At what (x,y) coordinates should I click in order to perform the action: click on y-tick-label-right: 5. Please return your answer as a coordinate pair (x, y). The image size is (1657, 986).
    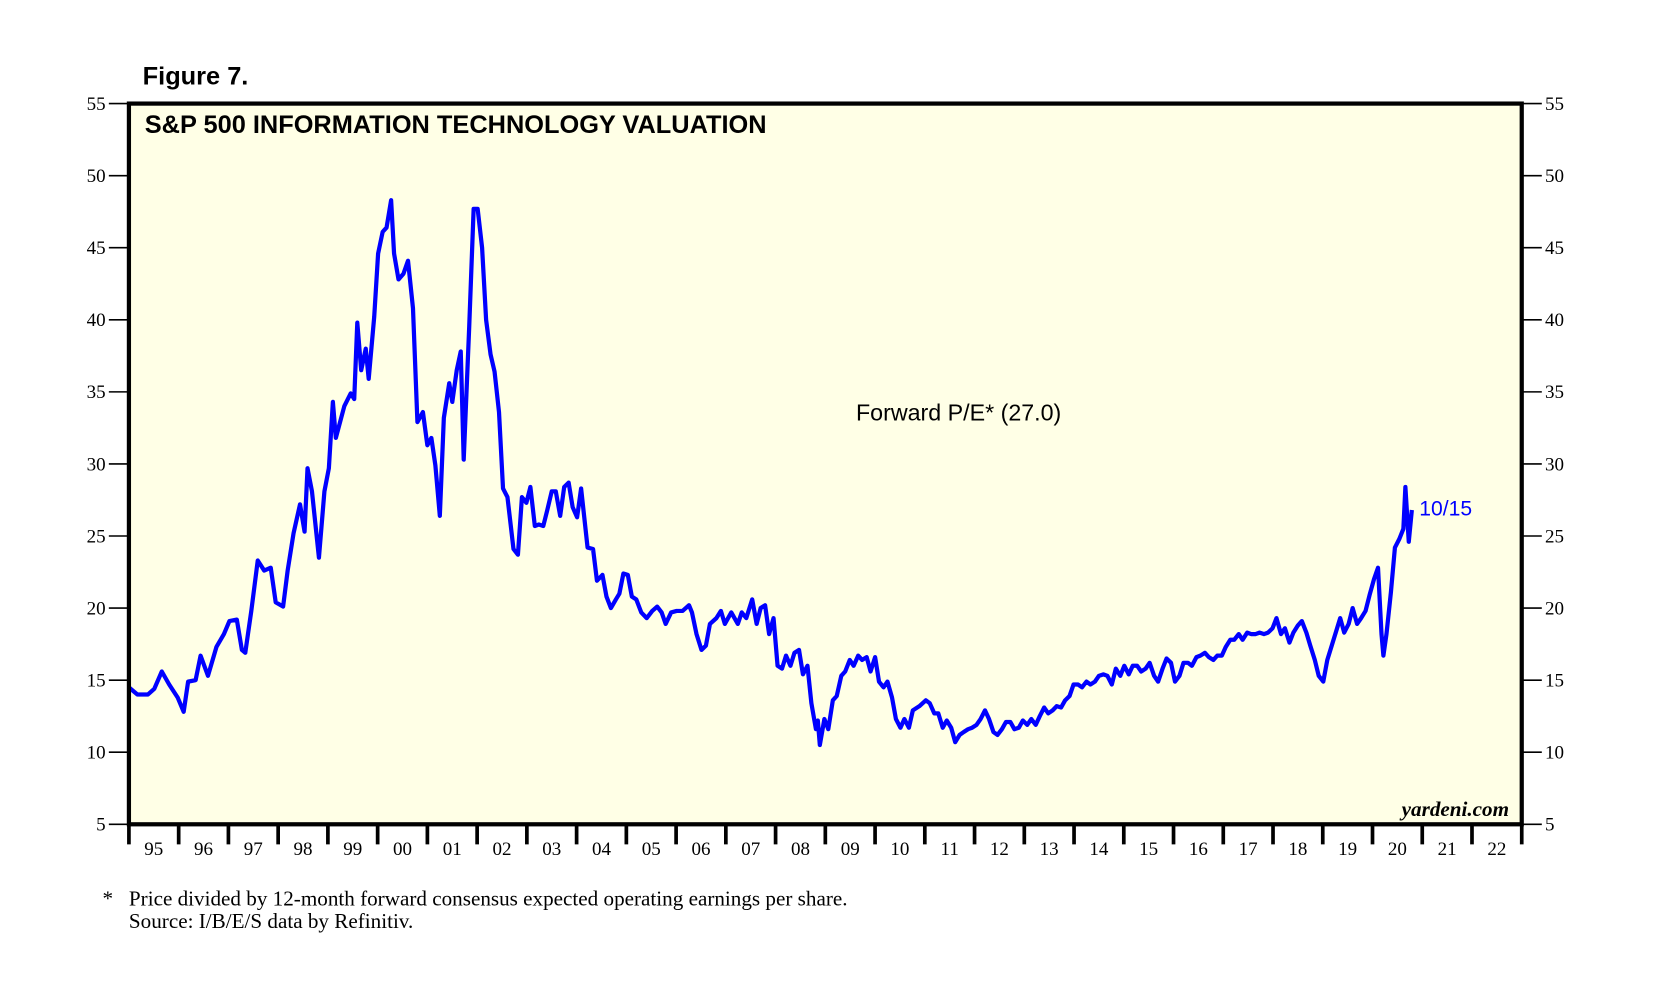
    Looking at the image, I should click on (1550, 825).